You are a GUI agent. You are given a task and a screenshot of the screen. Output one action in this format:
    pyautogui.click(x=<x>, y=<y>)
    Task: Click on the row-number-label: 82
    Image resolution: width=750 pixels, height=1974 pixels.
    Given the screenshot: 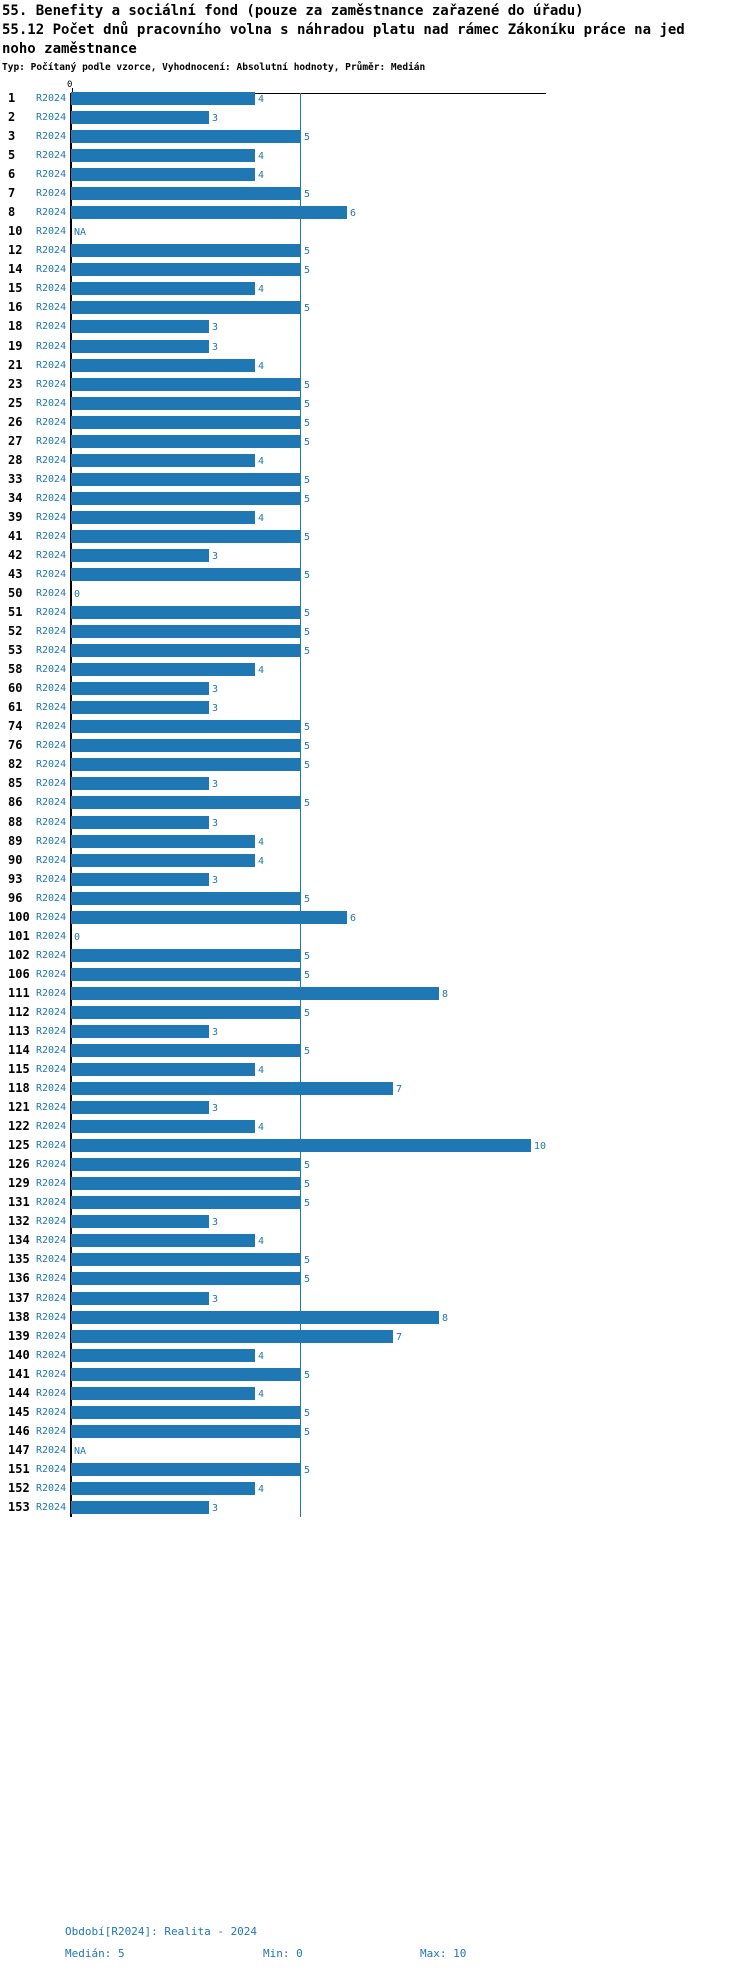 What is the action you would take?
    pyautogui.click(x=15, y=764)
    